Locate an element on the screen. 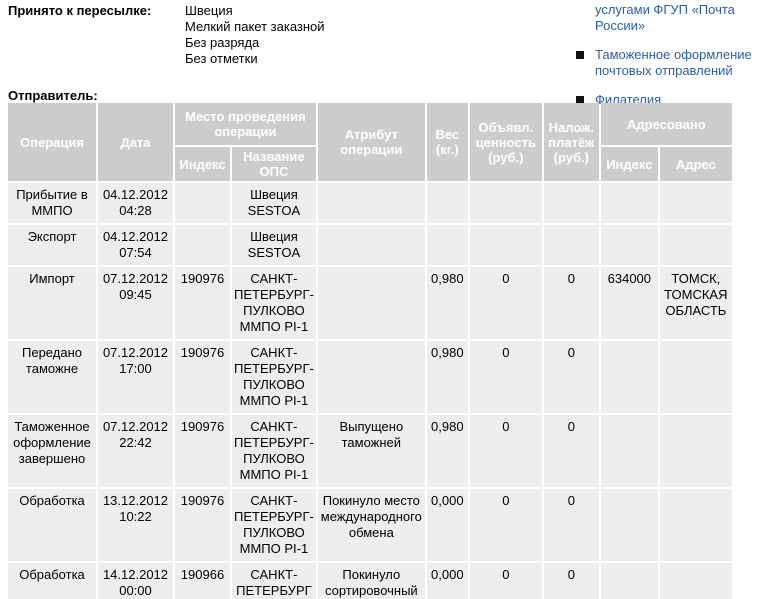 This screenshot has height=599, width=763. sender-label: Отправитель: is located at coordinates (53, 95).